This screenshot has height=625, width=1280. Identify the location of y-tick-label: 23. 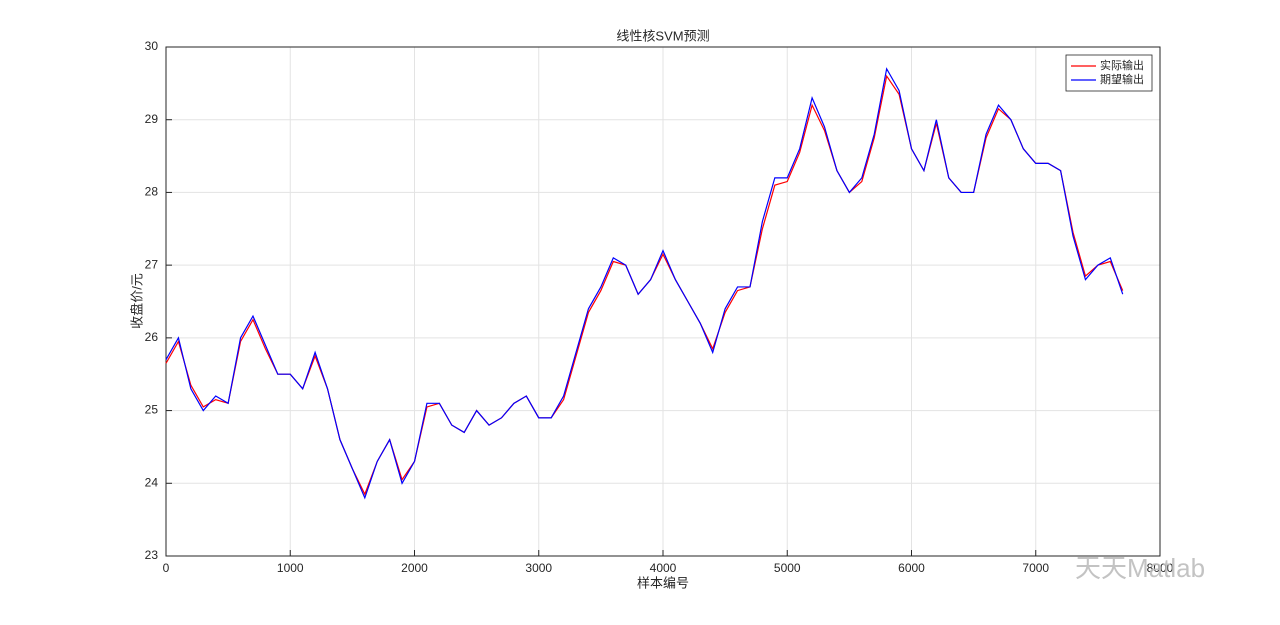
(152, 555).